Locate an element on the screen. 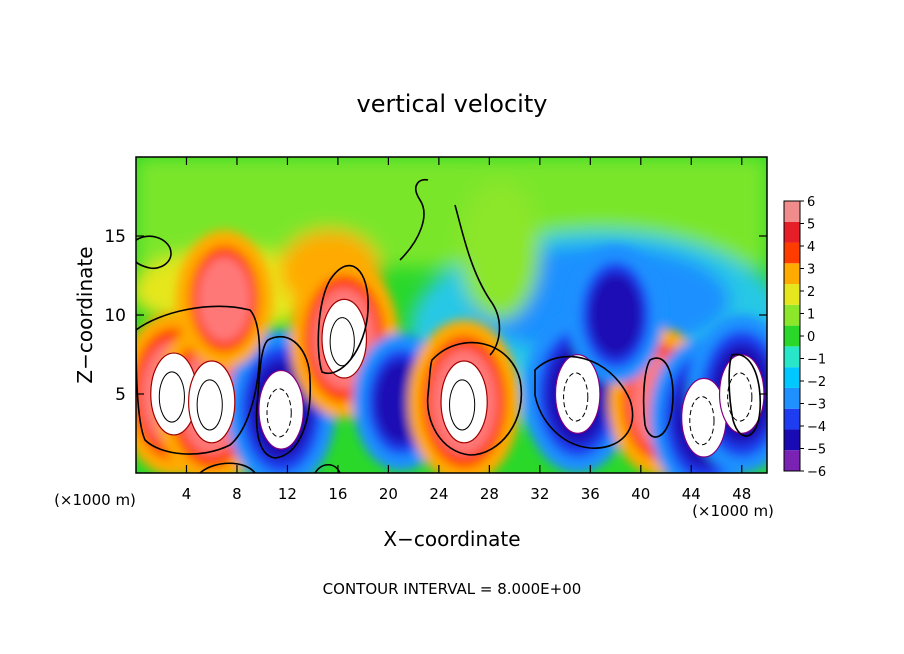 This screenshot has height=654, width=904. colorbar-tick-label: 6 is located at coordinates (811, 202).